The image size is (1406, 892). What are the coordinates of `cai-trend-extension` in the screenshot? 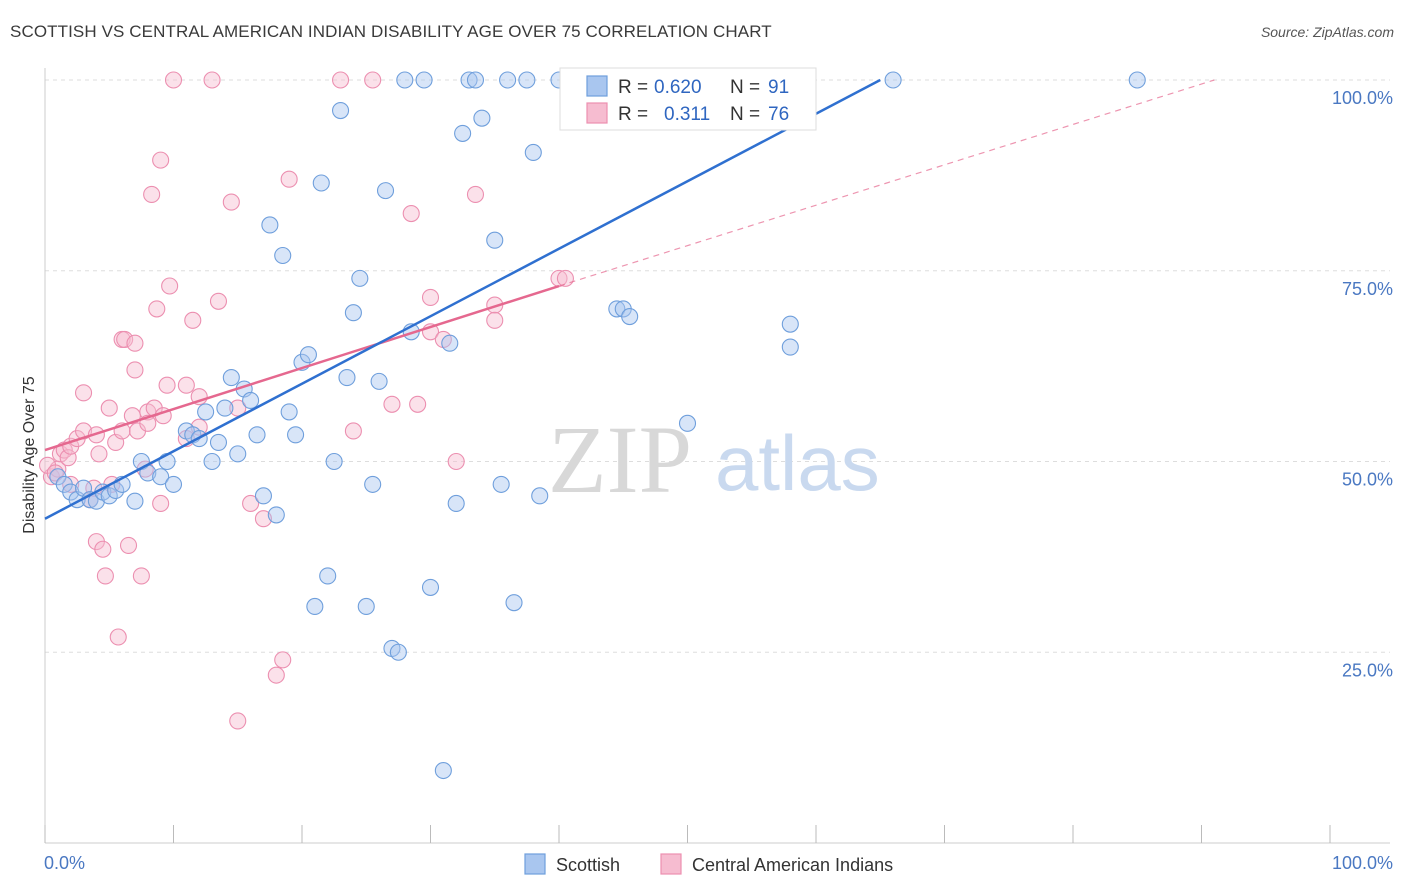 It's located at (886, 183).